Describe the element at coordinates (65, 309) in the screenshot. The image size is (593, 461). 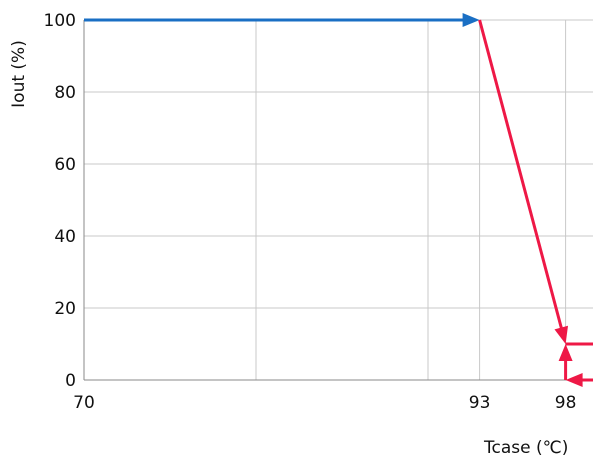
I see `y-tick-label: 20` at that location.